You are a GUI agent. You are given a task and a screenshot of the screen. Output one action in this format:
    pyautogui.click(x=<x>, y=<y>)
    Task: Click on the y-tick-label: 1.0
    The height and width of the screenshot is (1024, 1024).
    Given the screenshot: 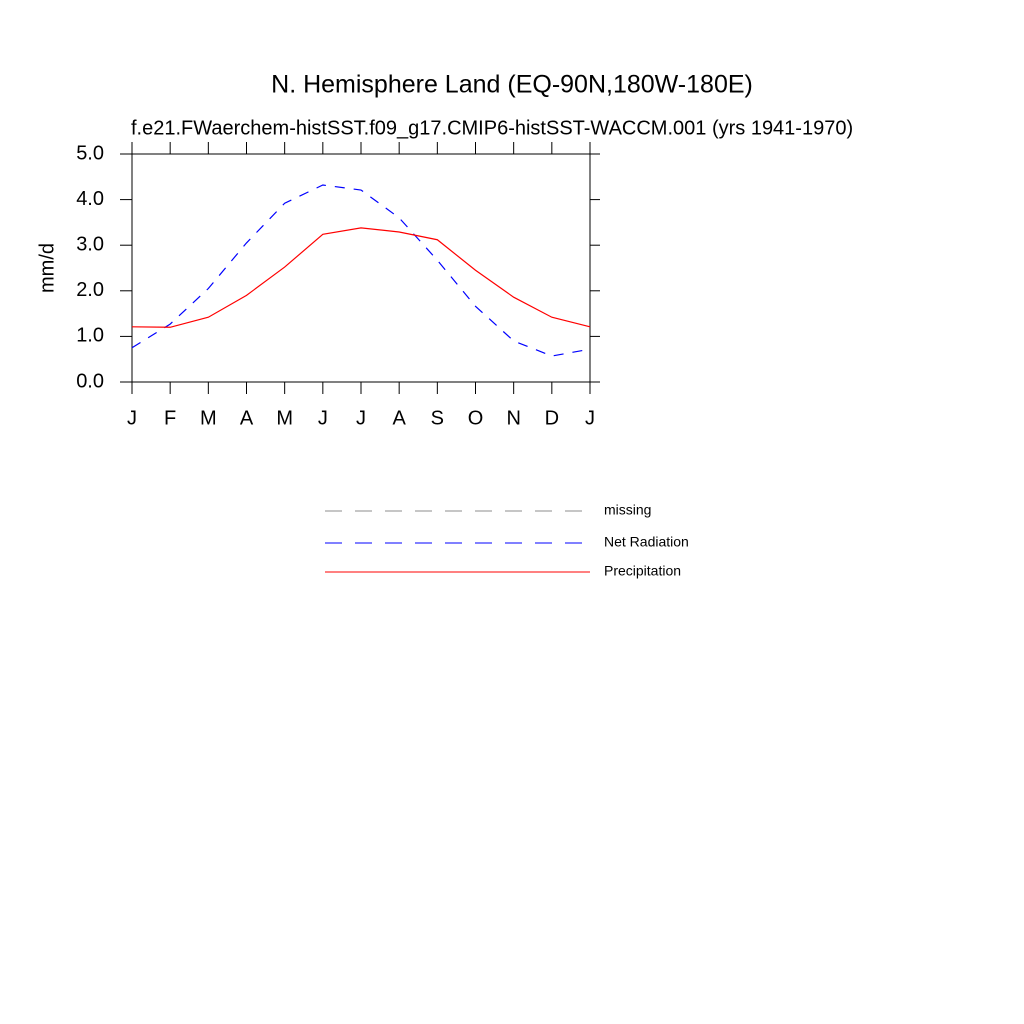 What is the action you would take?
    pyautogui.click(x=90, y=336)
    